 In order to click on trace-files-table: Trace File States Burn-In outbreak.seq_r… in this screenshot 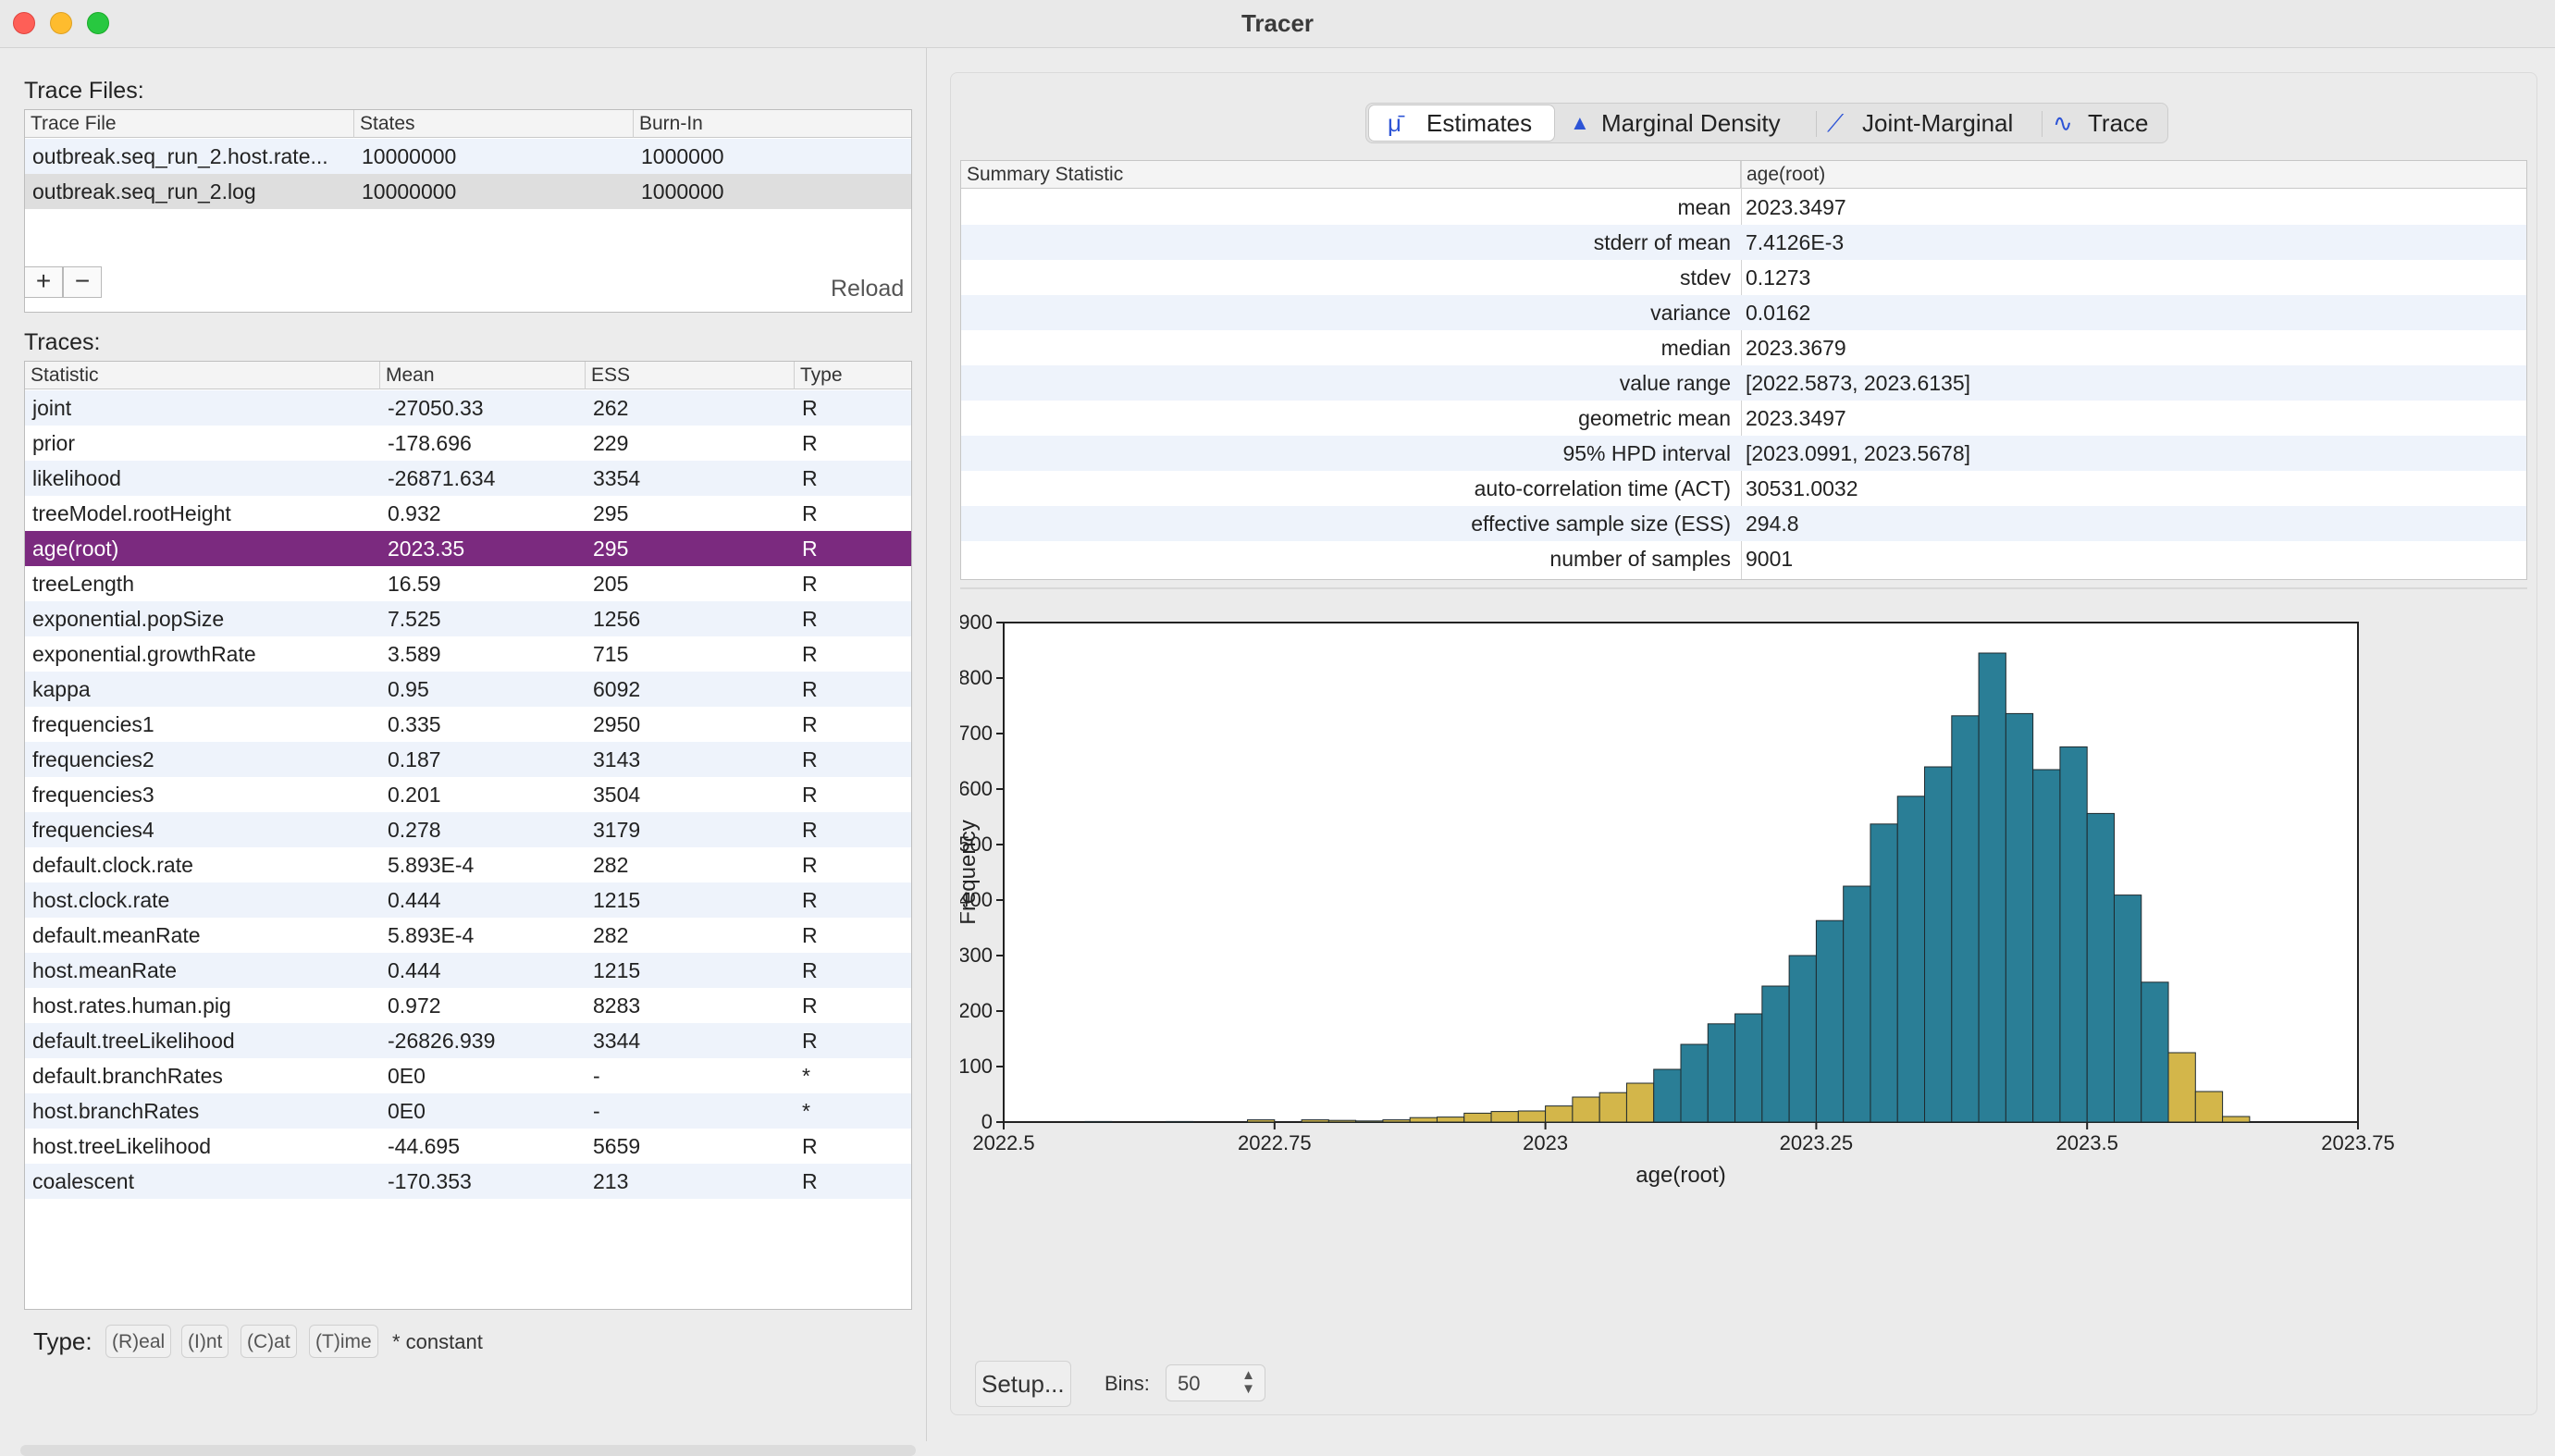, I will do `click(468, 211)`.